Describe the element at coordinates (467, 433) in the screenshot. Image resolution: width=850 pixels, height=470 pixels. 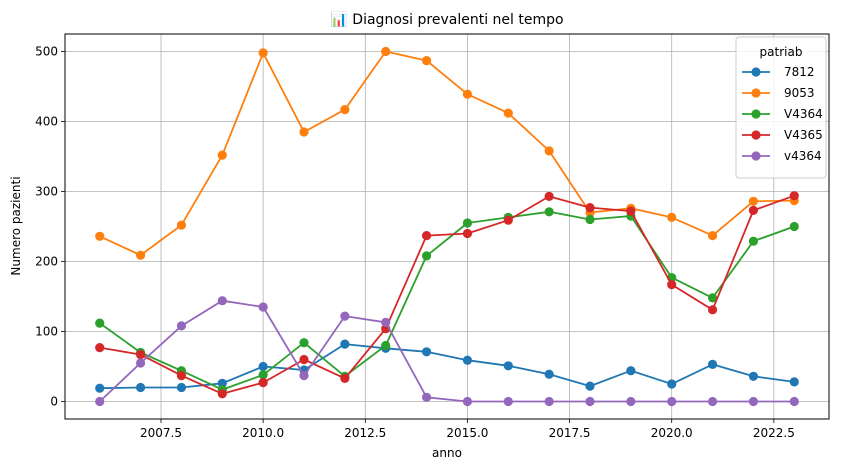
I see `x-tick-label: 2015.0` at that location.